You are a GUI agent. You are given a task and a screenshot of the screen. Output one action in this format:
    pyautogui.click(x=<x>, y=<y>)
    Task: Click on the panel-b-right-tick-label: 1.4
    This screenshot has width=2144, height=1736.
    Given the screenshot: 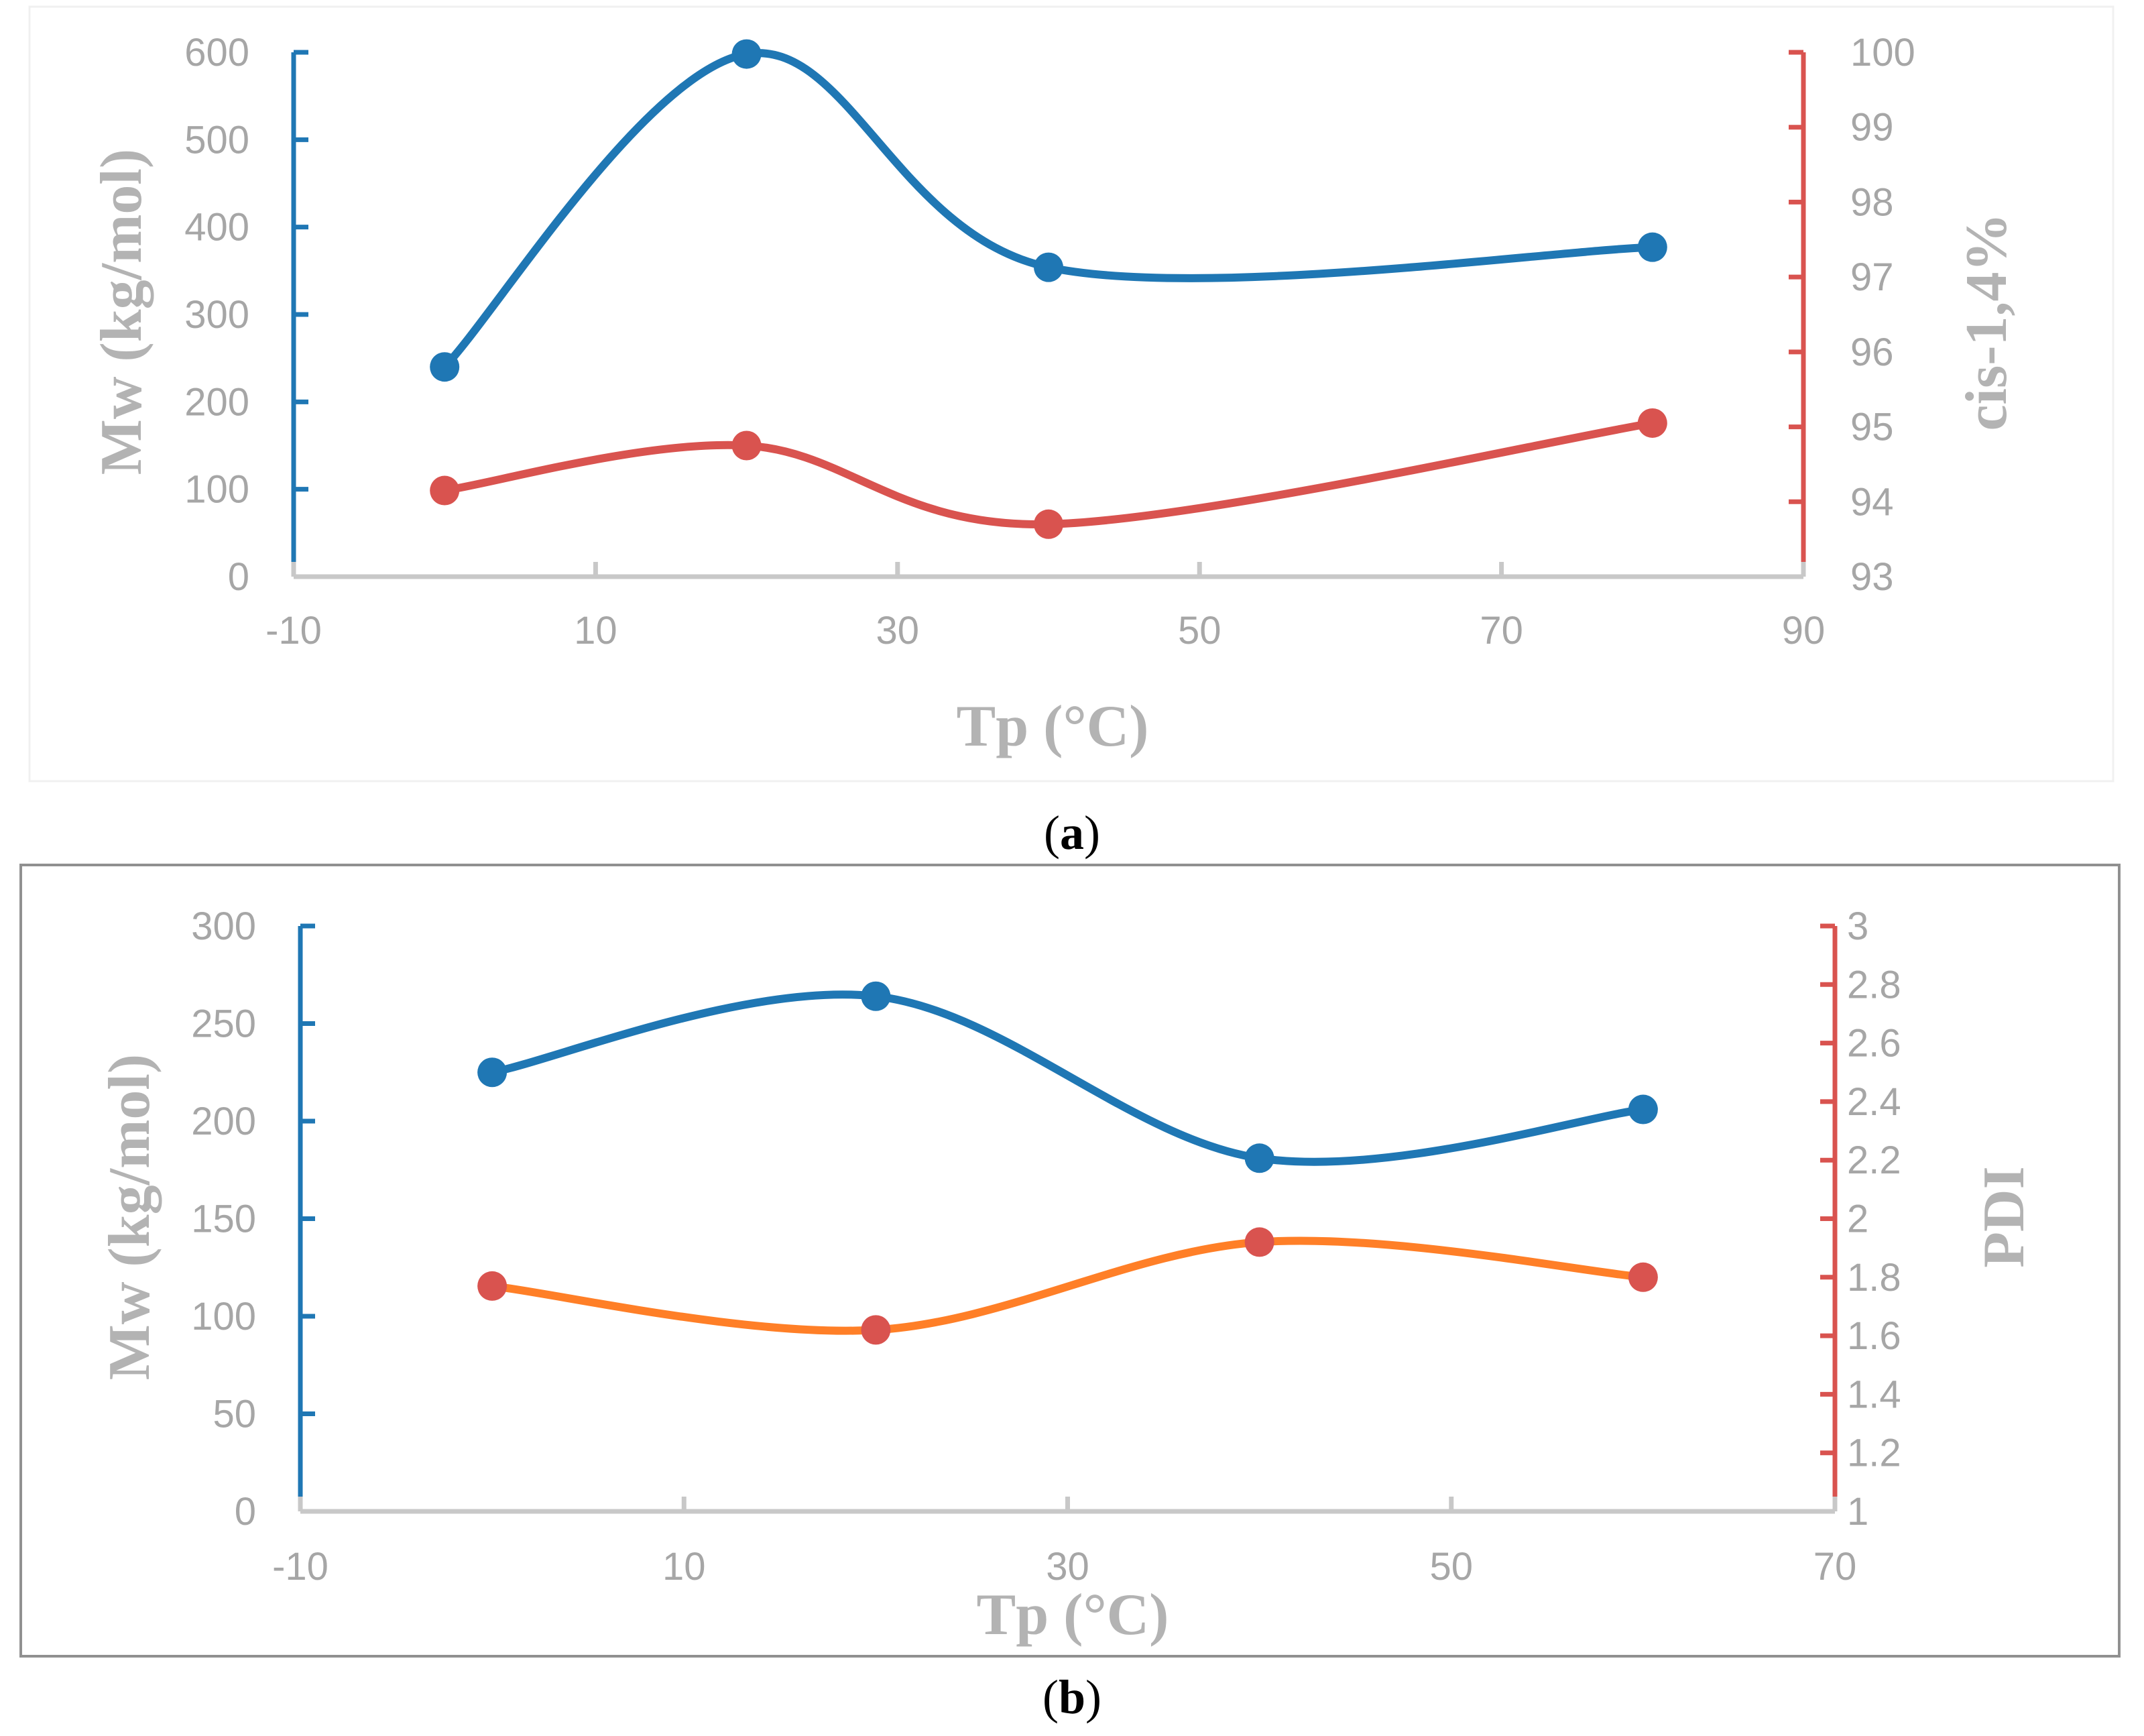 What is the action you would take?
    pyautogui.click(x=1874, y=1394)
    